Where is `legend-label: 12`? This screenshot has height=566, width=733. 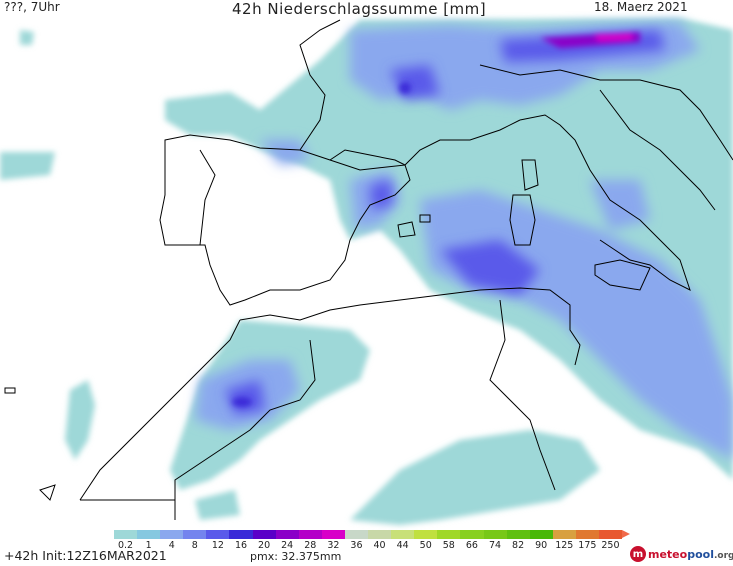
legend-label: 12 is located at coordinates (217, 545).